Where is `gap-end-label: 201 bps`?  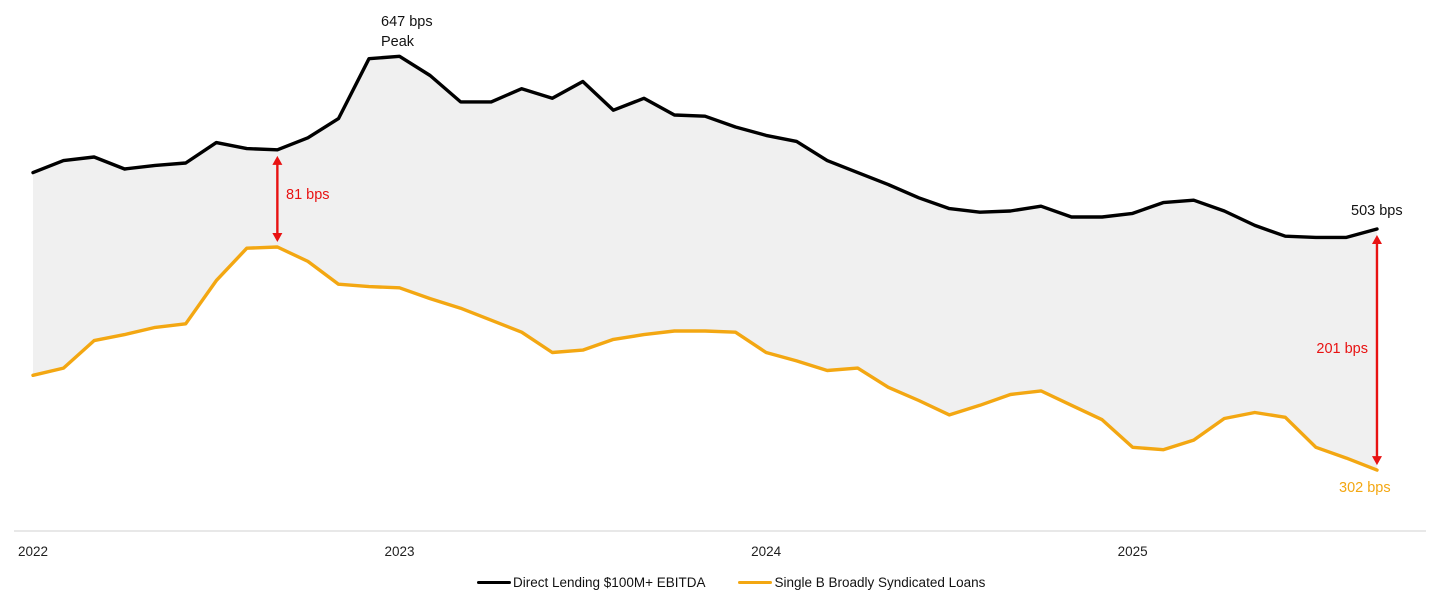
gap-end-label: 201 bps is located at coordinates (1342, 349).